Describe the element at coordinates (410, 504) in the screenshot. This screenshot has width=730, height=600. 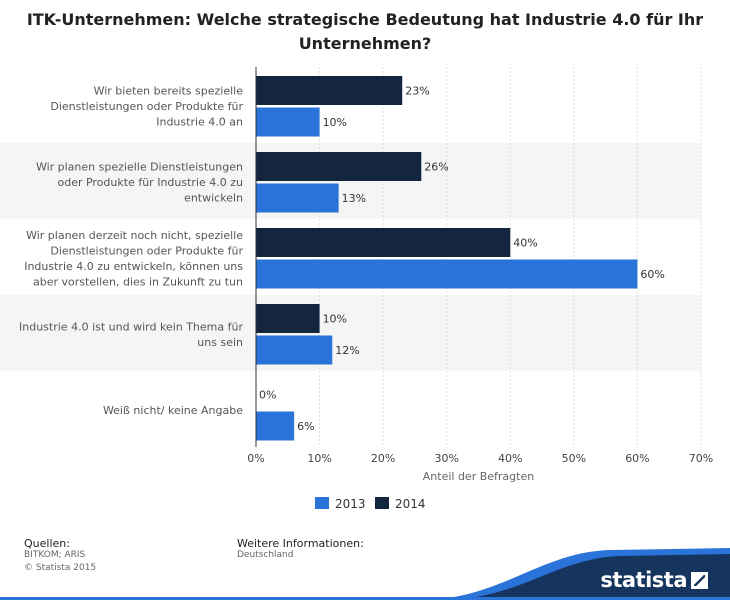
I see `legend-label-2014: 2014` at that location.